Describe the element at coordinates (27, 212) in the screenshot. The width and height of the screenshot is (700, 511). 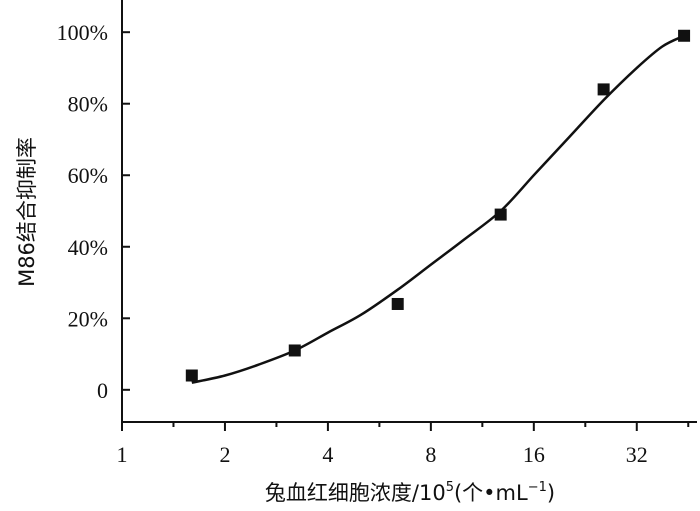
I see `y-axis-title: M86结合抑制率` at that location.